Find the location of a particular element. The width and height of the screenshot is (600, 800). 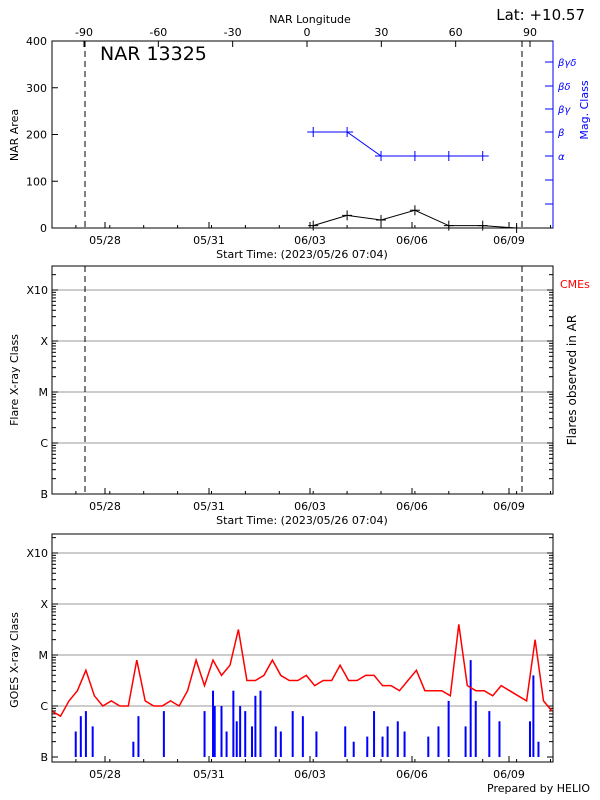

flare-class-axis-title: Flare X-ray Class is located at coordinates (14, 380).